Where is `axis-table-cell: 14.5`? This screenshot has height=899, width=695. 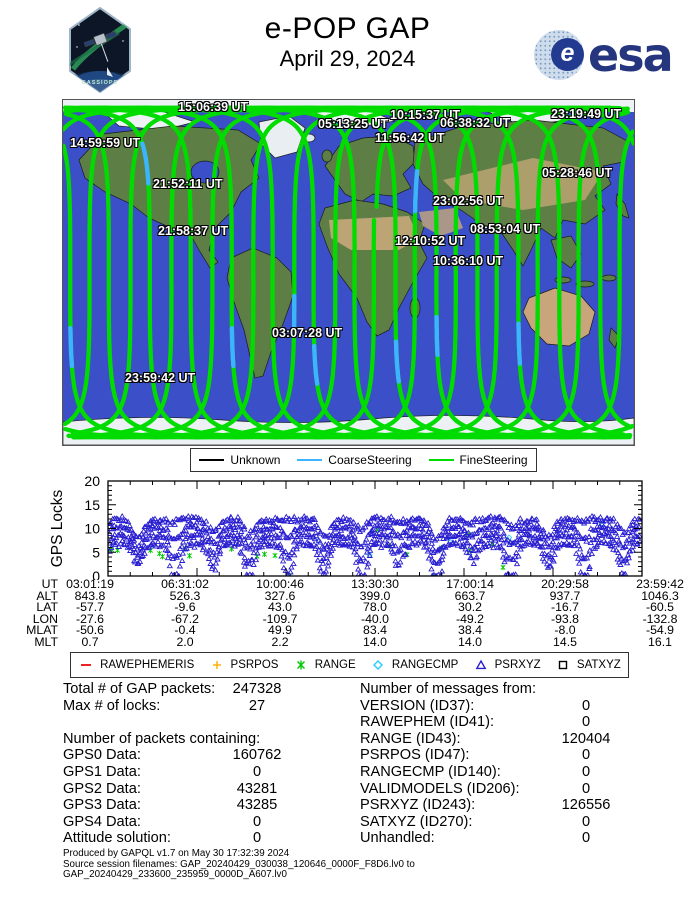
axis-table-cell: 14.5 is located at coordinates (565, 642).